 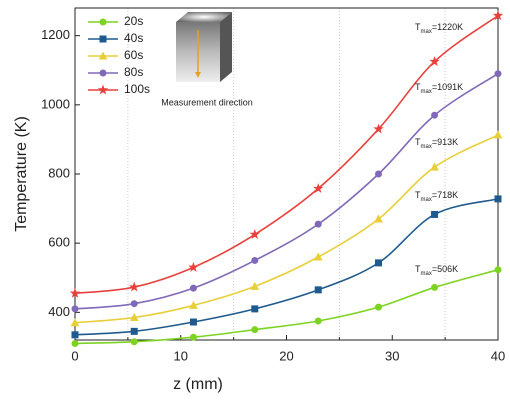 I want to click on inset-cube, so click(x=204, y=47).